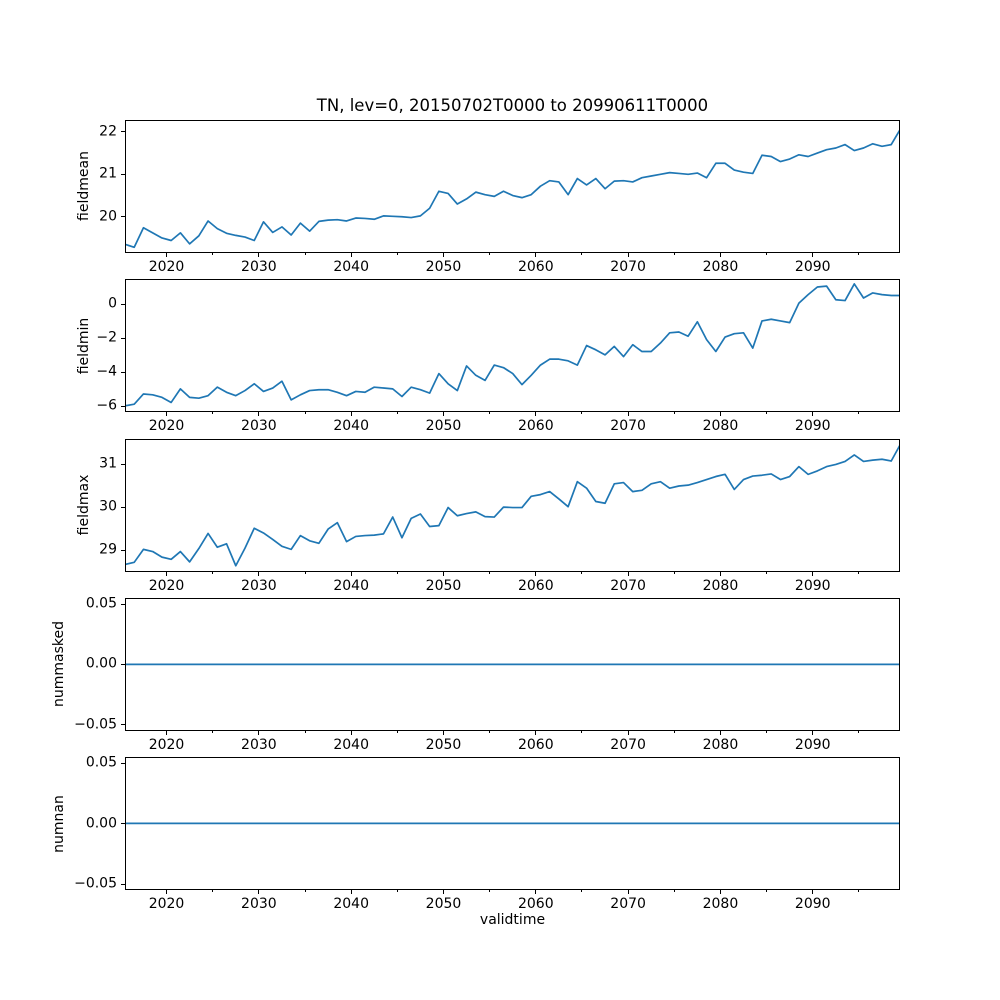 This screenshot has width=1000, height=1000. I want to click on numnan-xtick-label: 2030, so click(259, 904).